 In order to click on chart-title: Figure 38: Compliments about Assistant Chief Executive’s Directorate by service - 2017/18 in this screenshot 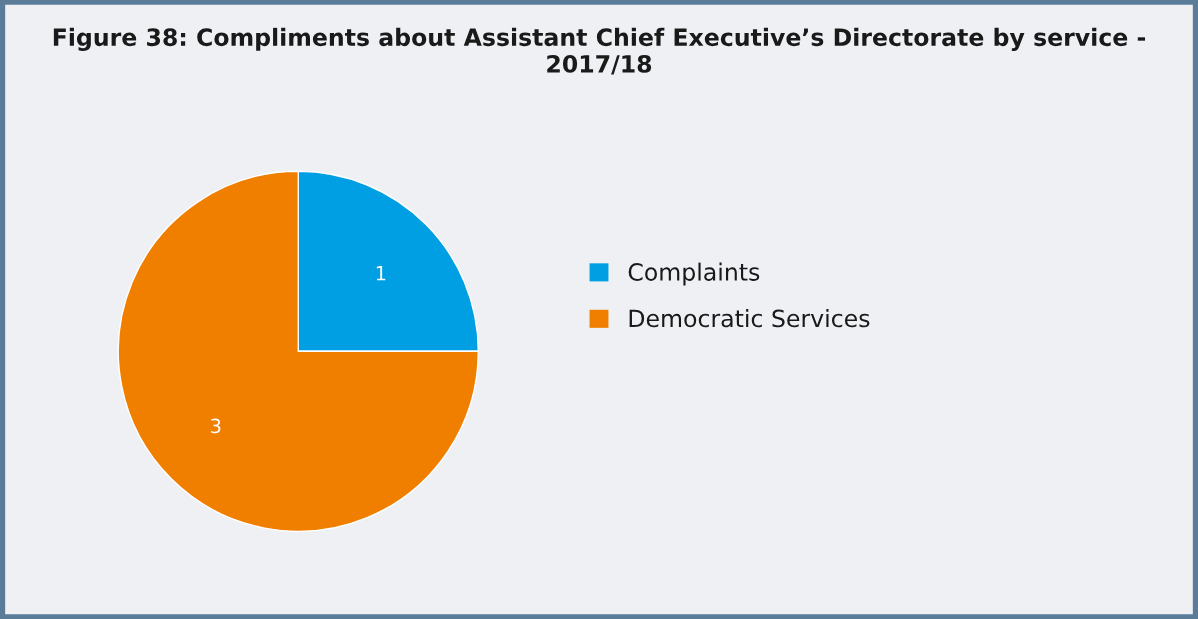, I will do `click(599, 51)`.